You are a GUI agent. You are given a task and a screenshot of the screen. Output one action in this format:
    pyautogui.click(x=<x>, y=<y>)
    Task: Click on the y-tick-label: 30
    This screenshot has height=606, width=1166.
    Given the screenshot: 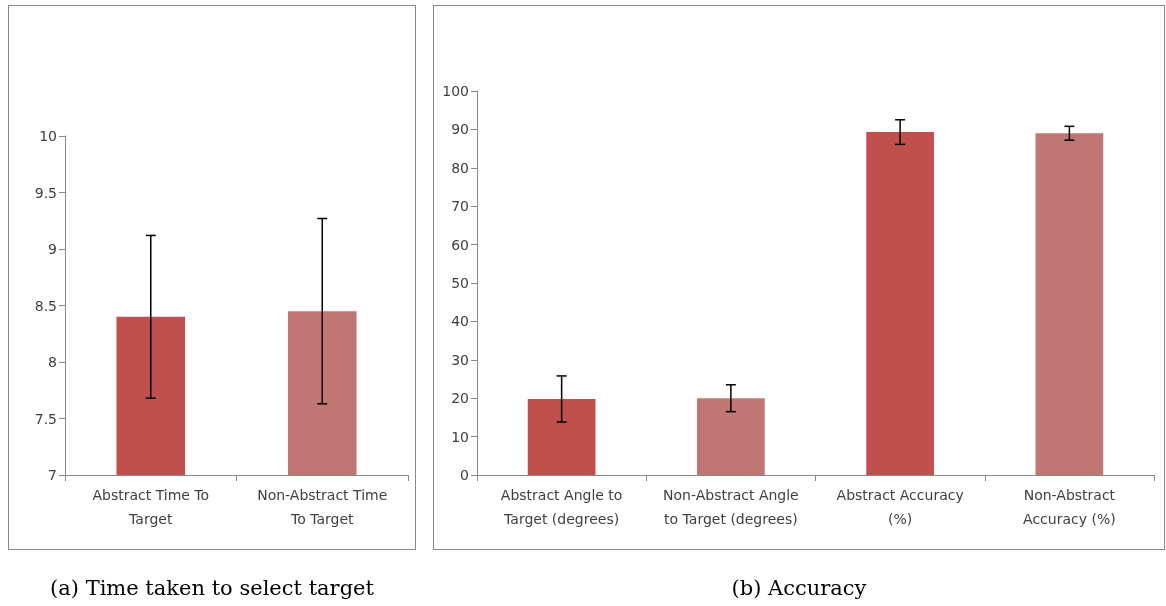 What is the action you would take?
    pyautogui.click(x=460, y=359)
    